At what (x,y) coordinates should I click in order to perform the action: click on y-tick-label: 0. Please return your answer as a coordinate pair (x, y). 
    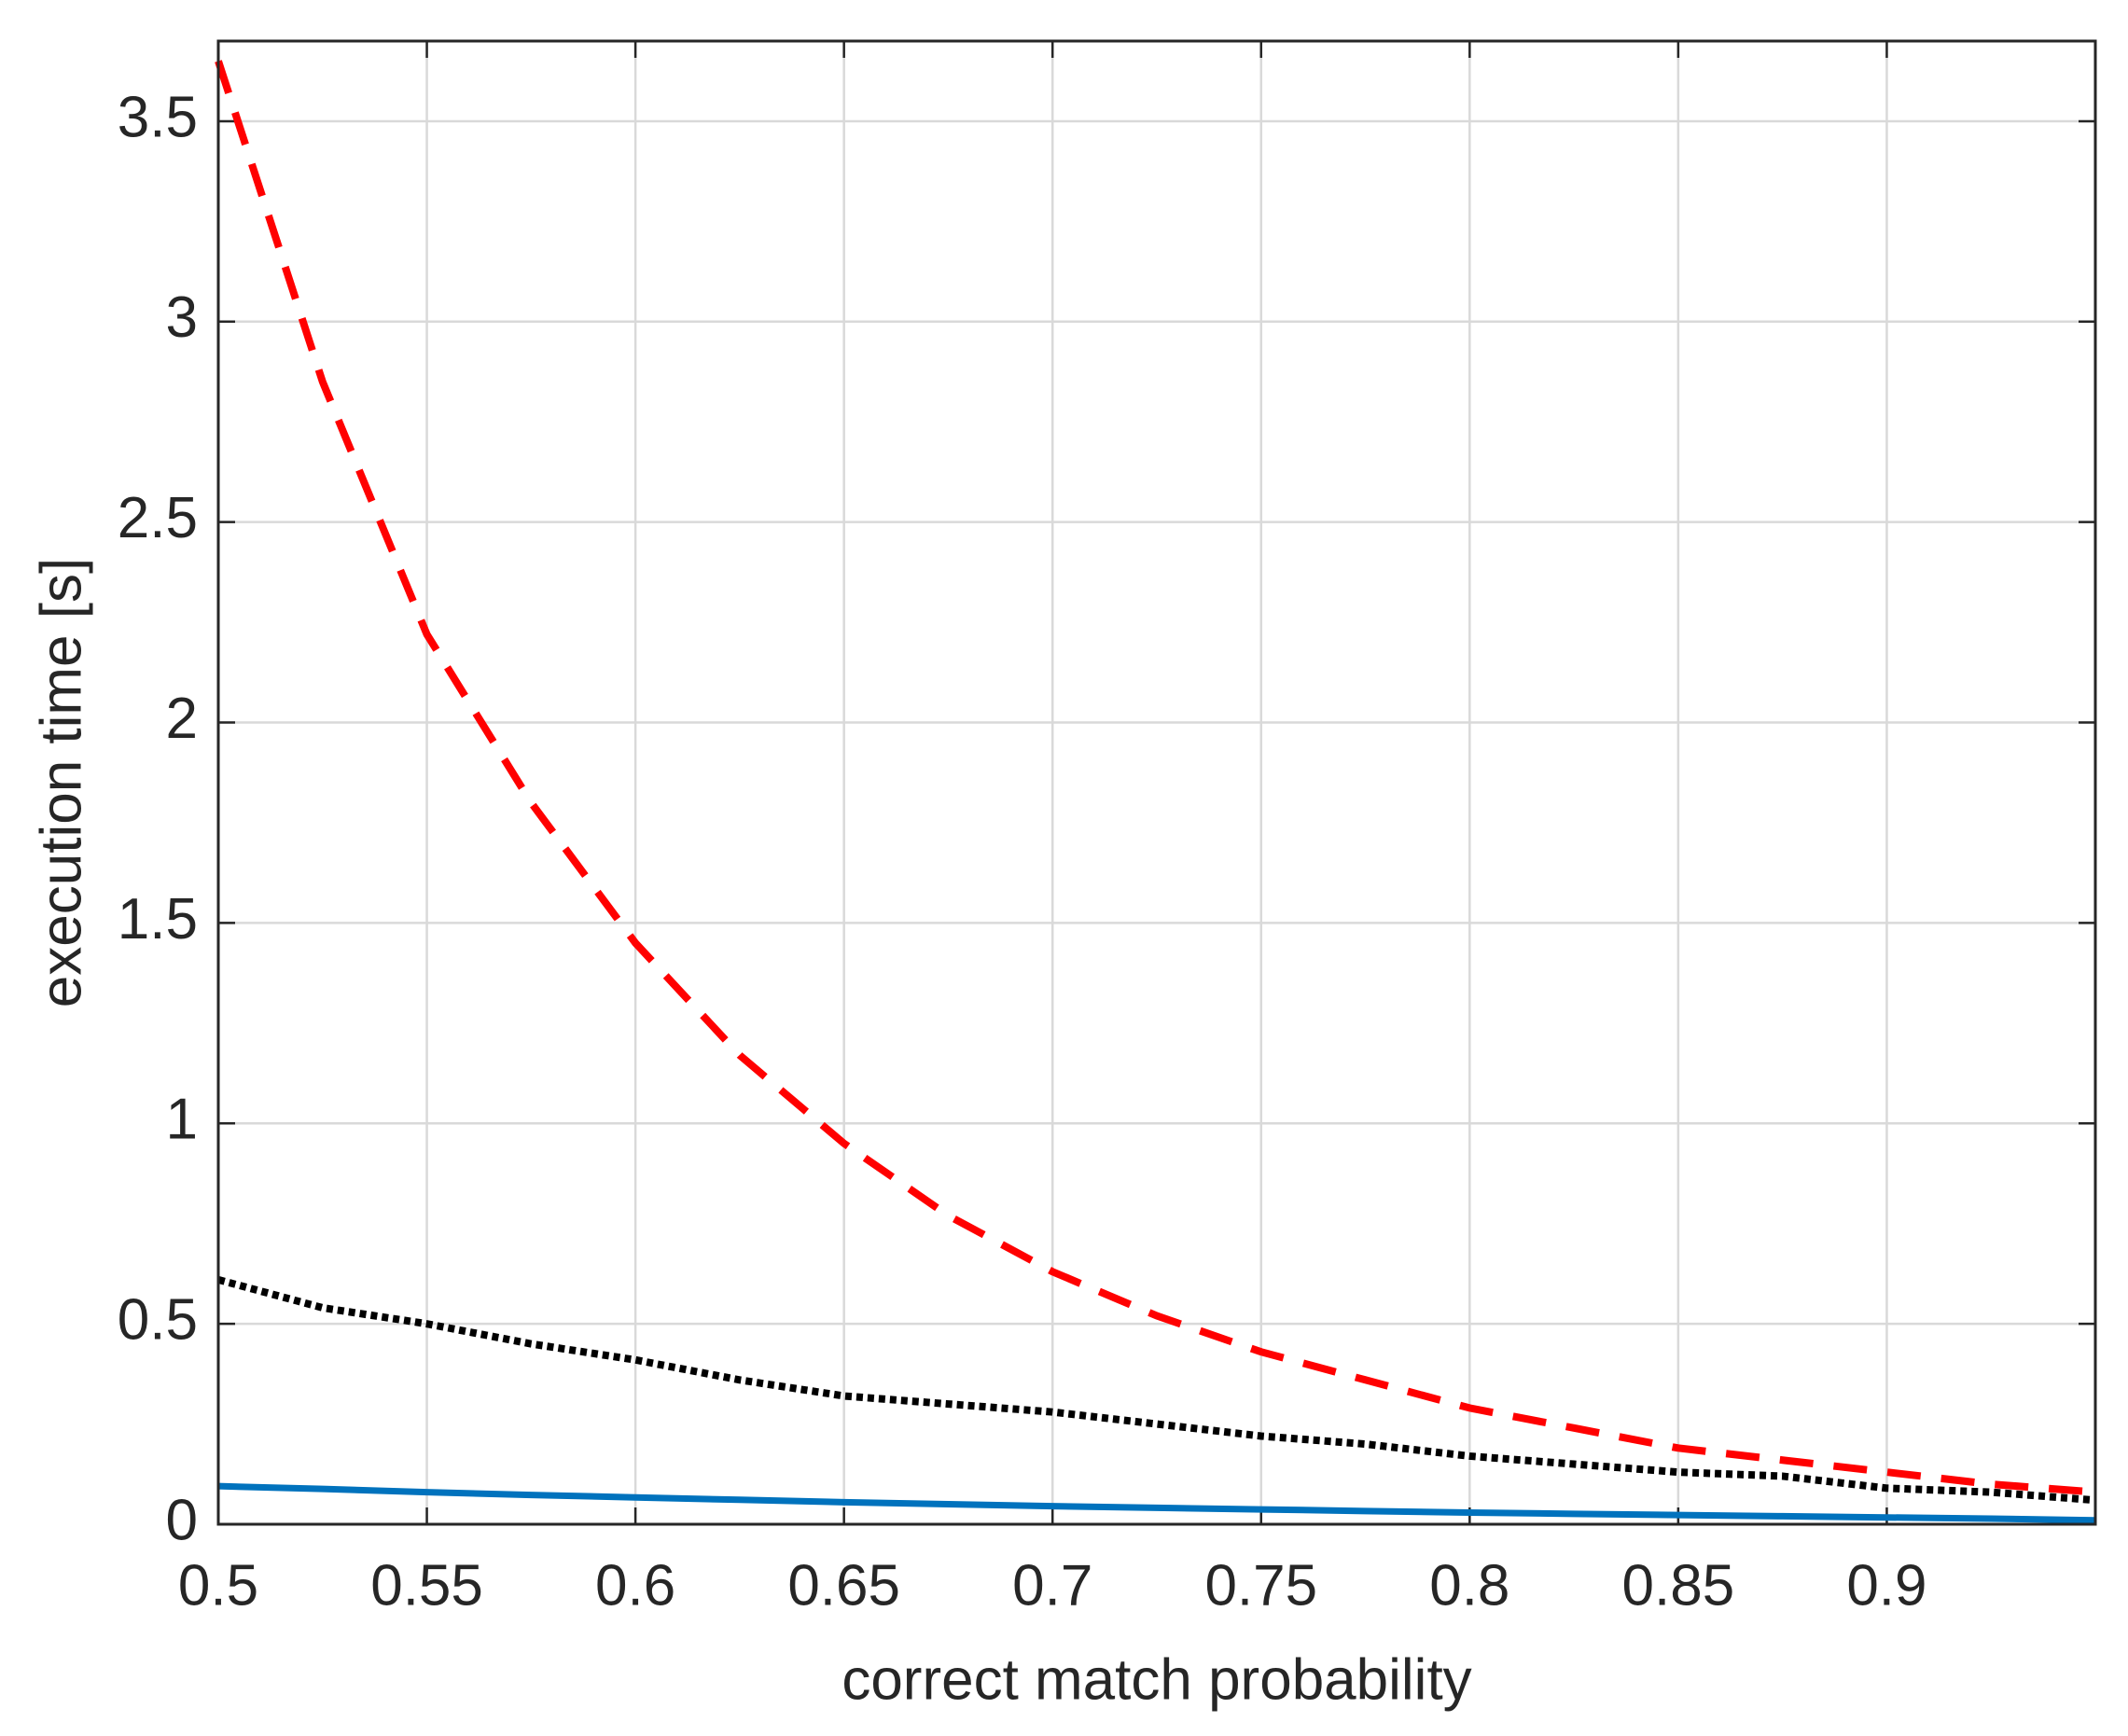
    Looking at the image, I should click on (182, 1520).